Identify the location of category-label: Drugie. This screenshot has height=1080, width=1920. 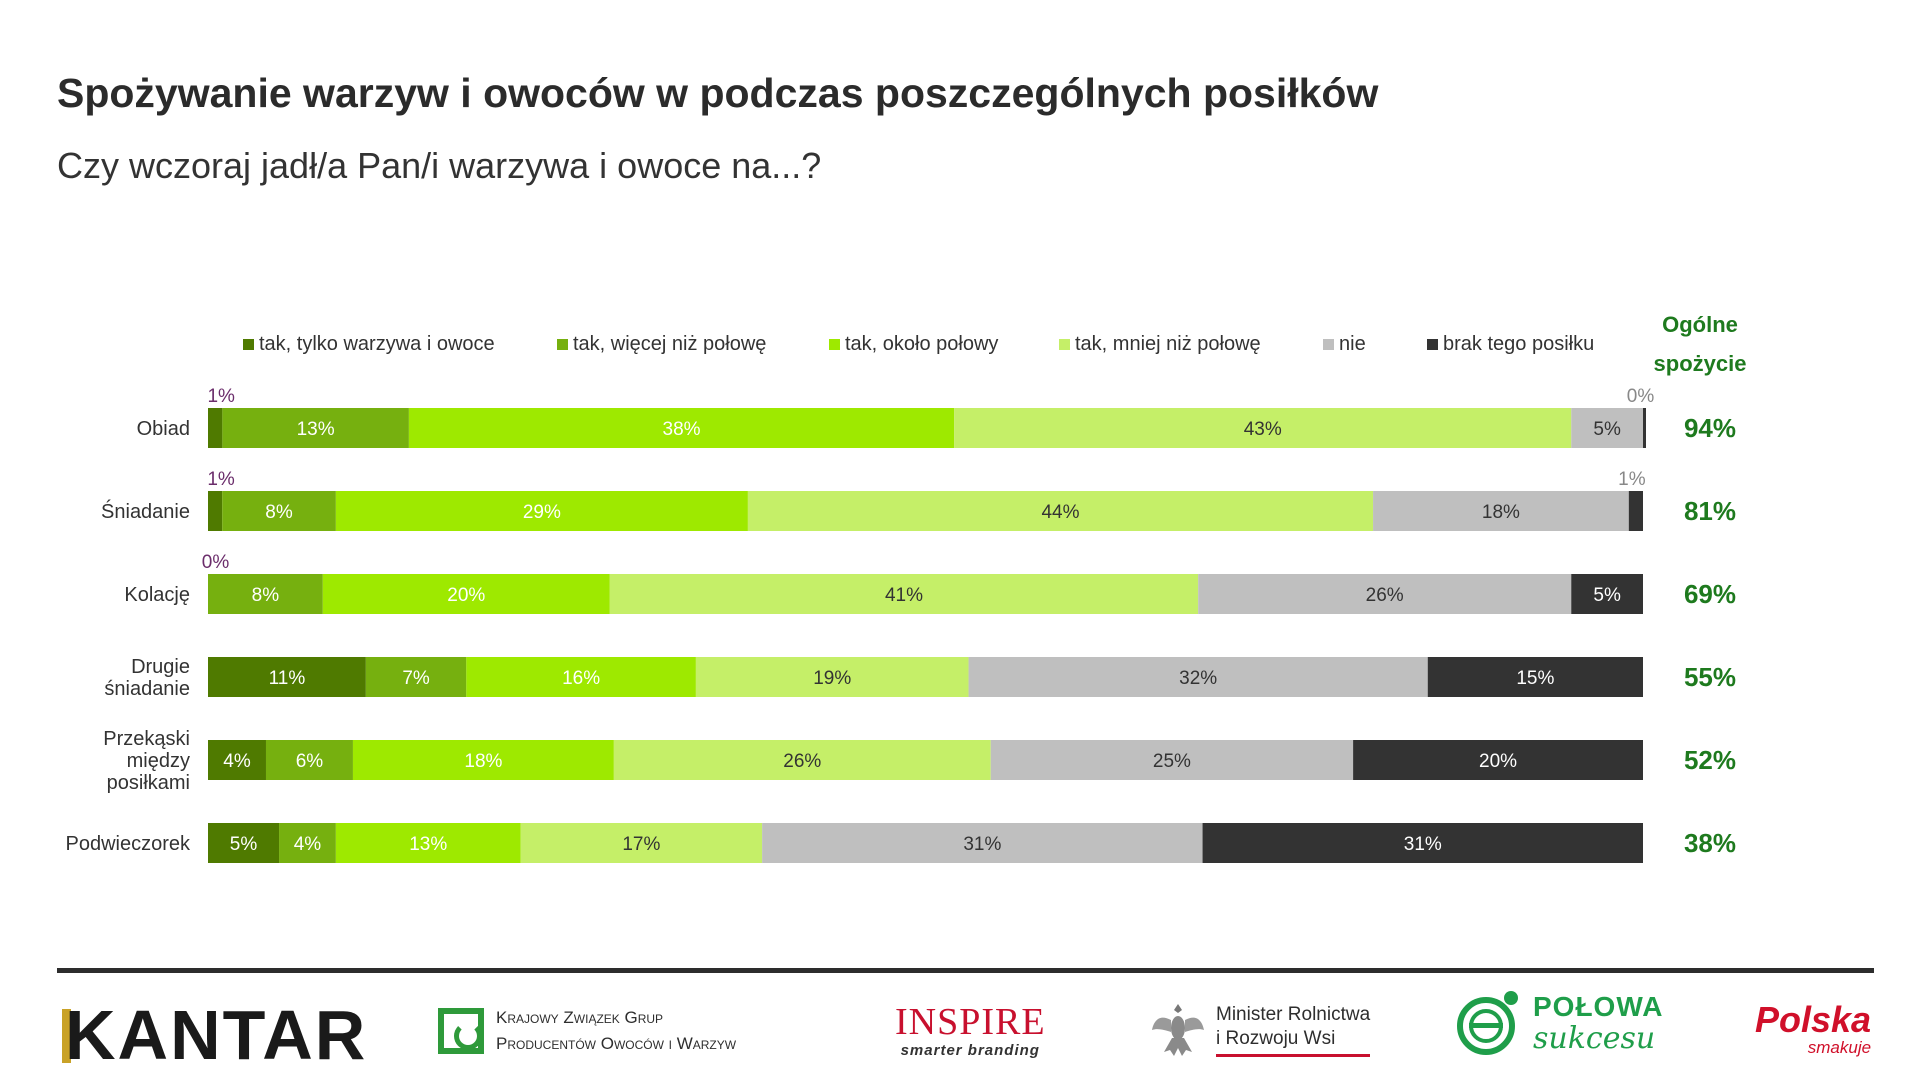
(160, 667).